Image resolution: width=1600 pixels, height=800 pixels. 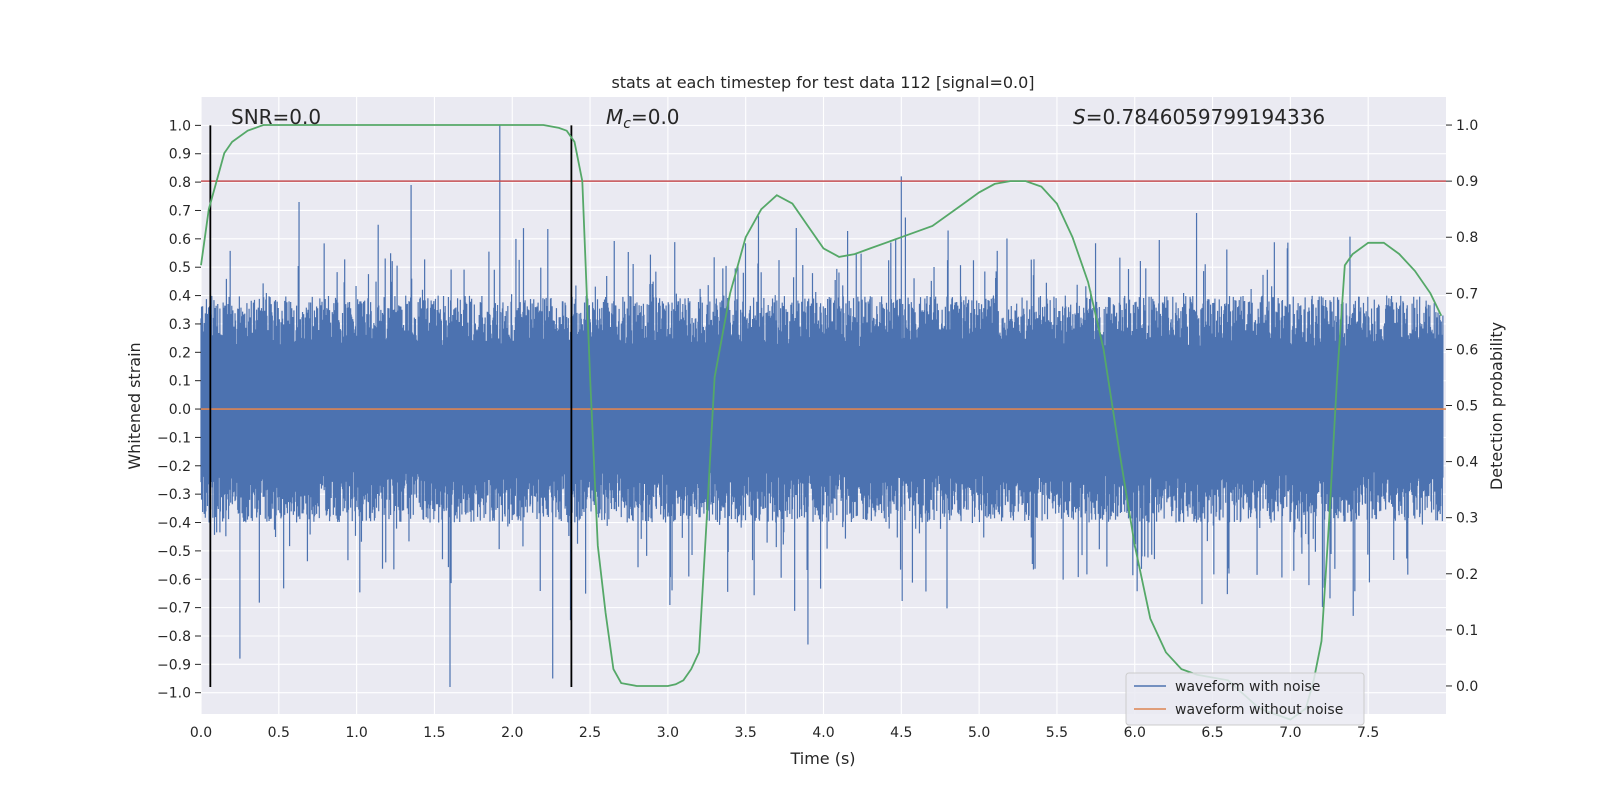 What do you see at coordinates (1467, 350) in the screenshot?
I see `y-right-tick-label: 0.6` at bounding box center [1467, 350].